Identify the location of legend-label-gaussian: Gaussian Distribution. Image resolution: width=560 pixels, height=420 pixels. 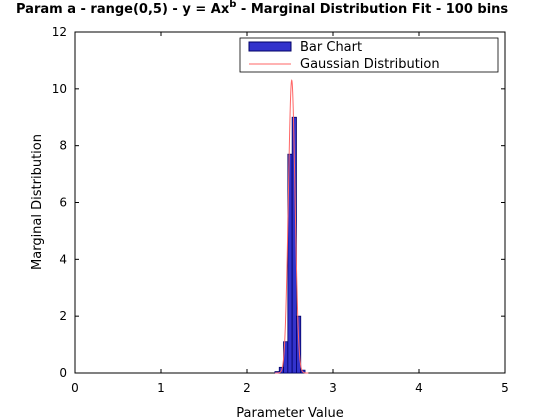
(370, 64).